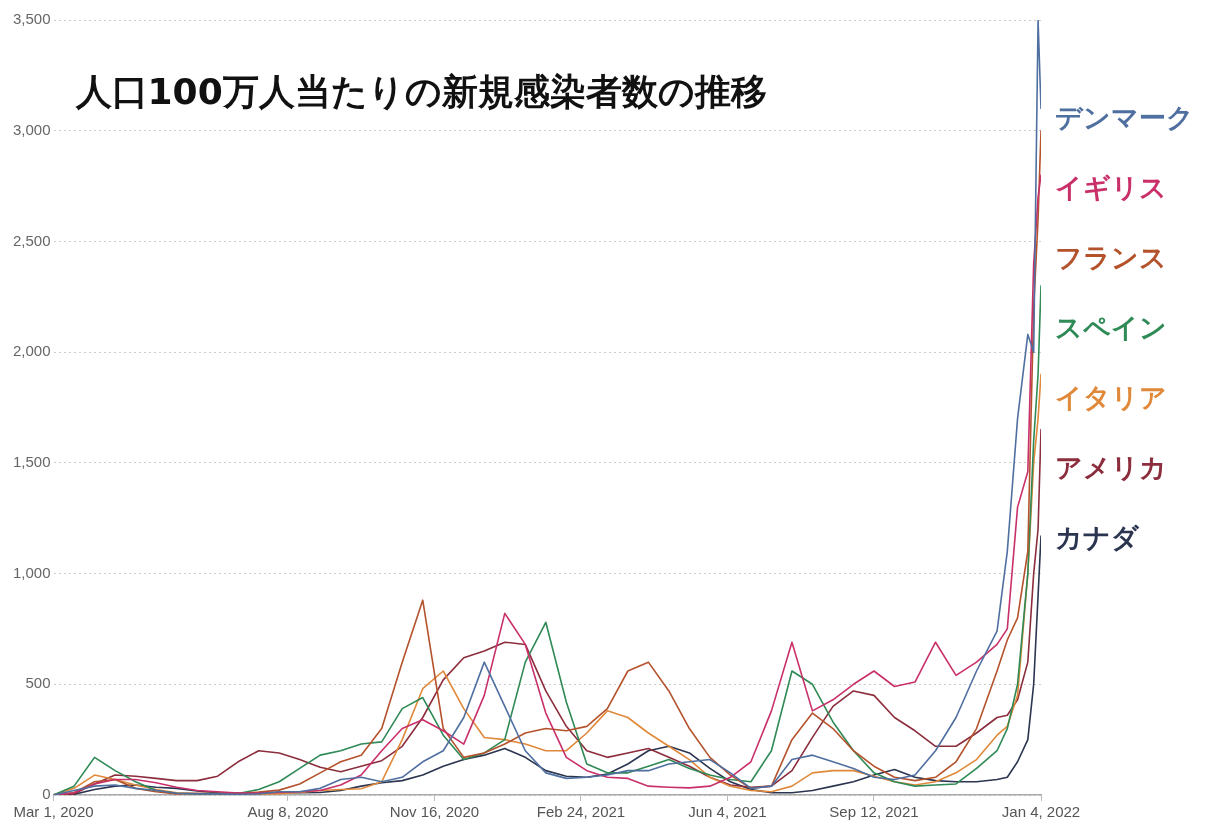 The image size is (1216, 835). Describe the element at coordinates (31, 129) in the screenshot. I see `y-tick-label: 3,000` at that location.